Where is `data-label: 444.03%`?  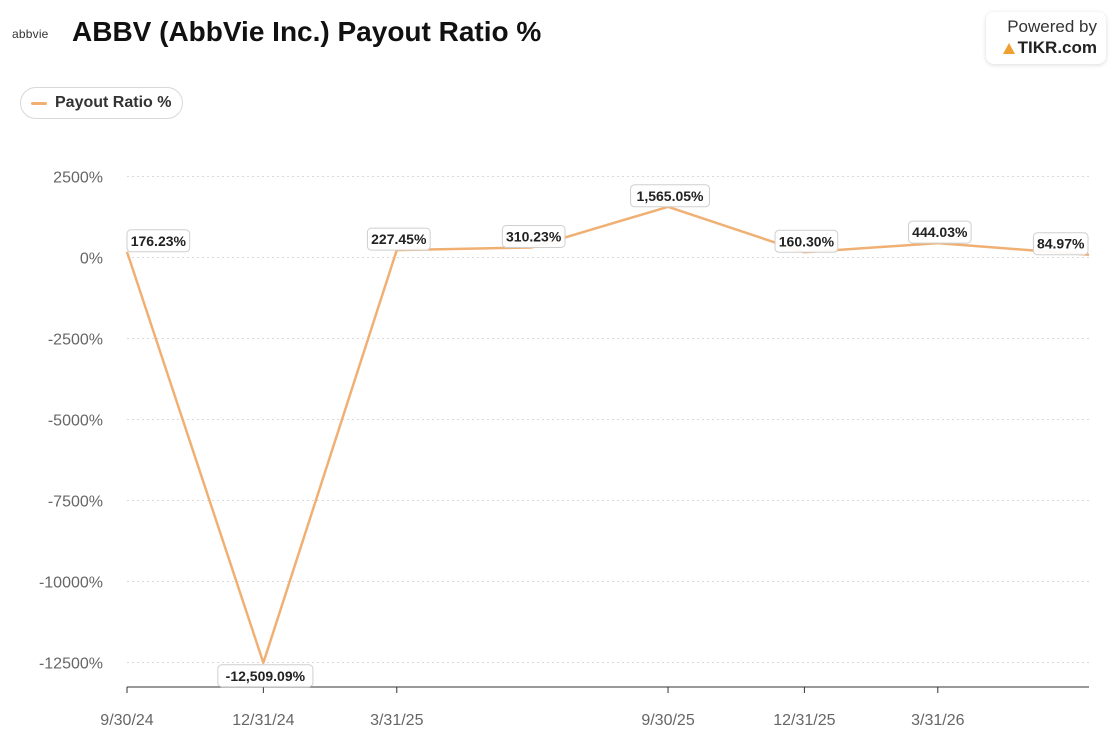 data-label: 444.03% is located at coordinates (939, 232).